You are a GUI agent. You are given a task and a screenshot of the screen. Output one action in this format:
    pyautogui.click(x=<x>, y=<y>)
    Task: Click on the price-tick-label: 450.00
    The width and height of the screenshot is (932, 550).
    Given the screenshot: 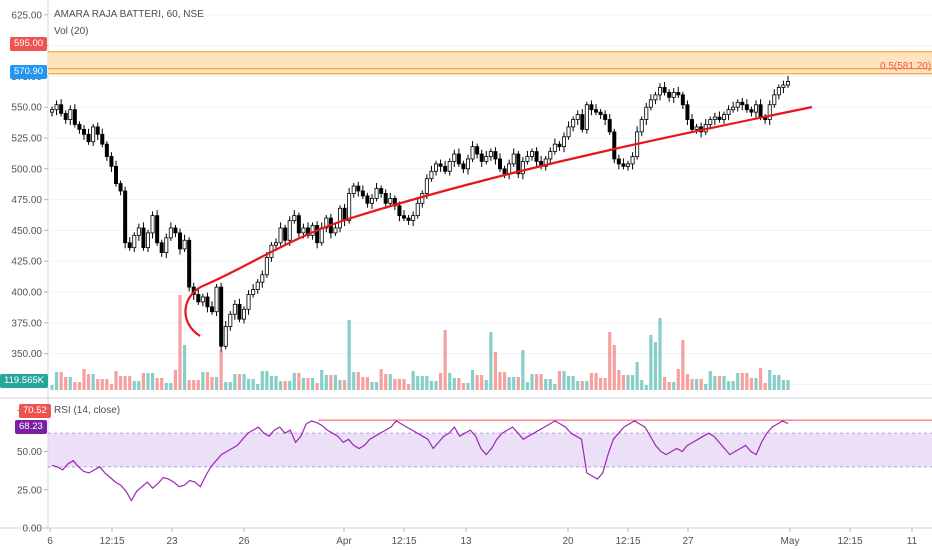 What is the action you would take?
    pyautogui.click(x=26, y=231)
    